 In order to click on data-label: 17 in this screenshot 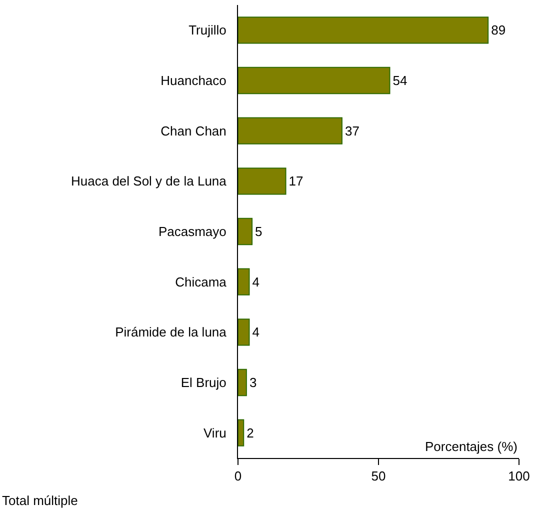, I will do `click(296, 181)`.